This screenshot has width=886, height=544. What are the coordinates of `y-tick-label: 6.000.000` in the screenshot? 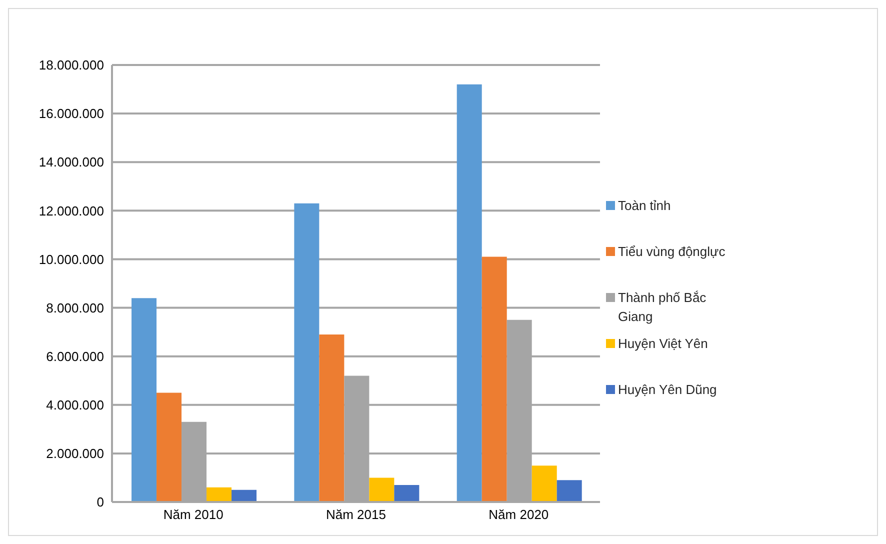 It's located at (75, 356).